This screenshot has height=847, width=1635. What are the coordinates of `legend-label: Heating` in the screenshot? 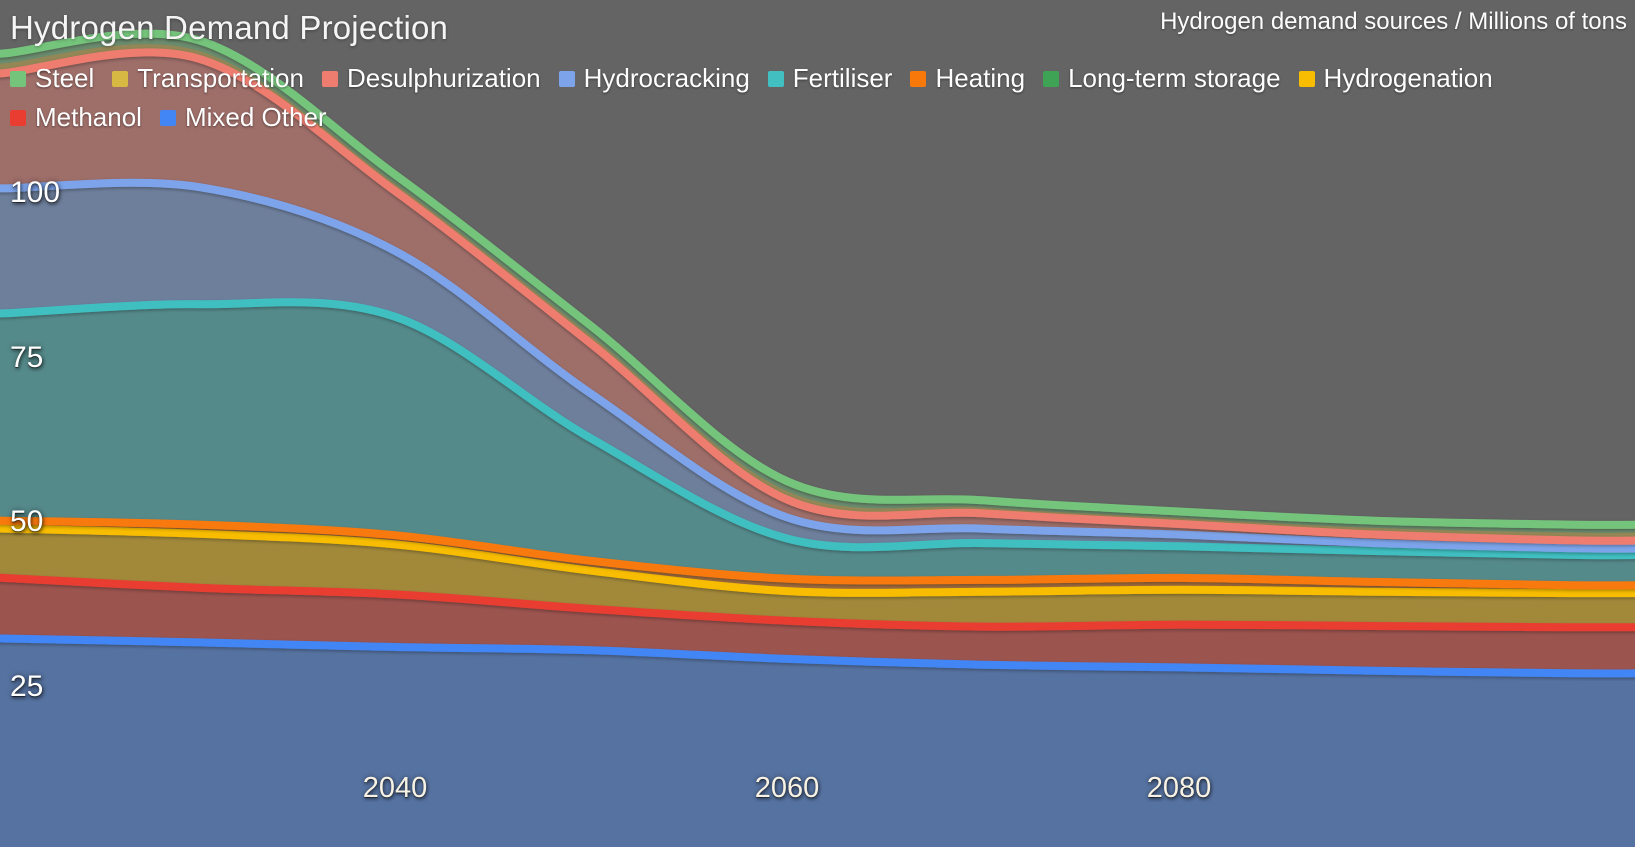 It's located at (980, 78).